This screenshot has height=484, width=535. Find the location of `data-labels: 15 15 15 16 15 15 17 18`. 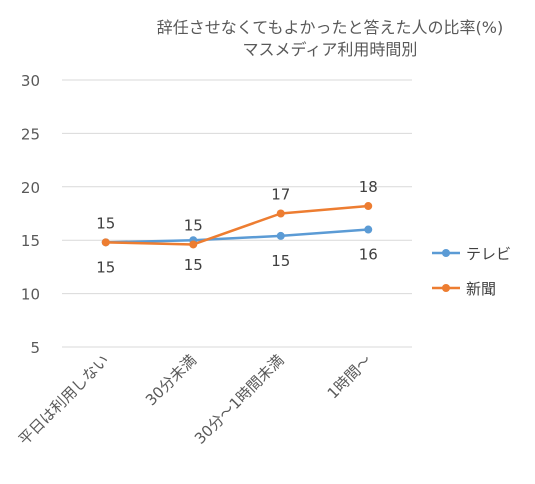

data-labels: 15 15 15 16 15 15 17 18 is located at coordinates (237, 227).